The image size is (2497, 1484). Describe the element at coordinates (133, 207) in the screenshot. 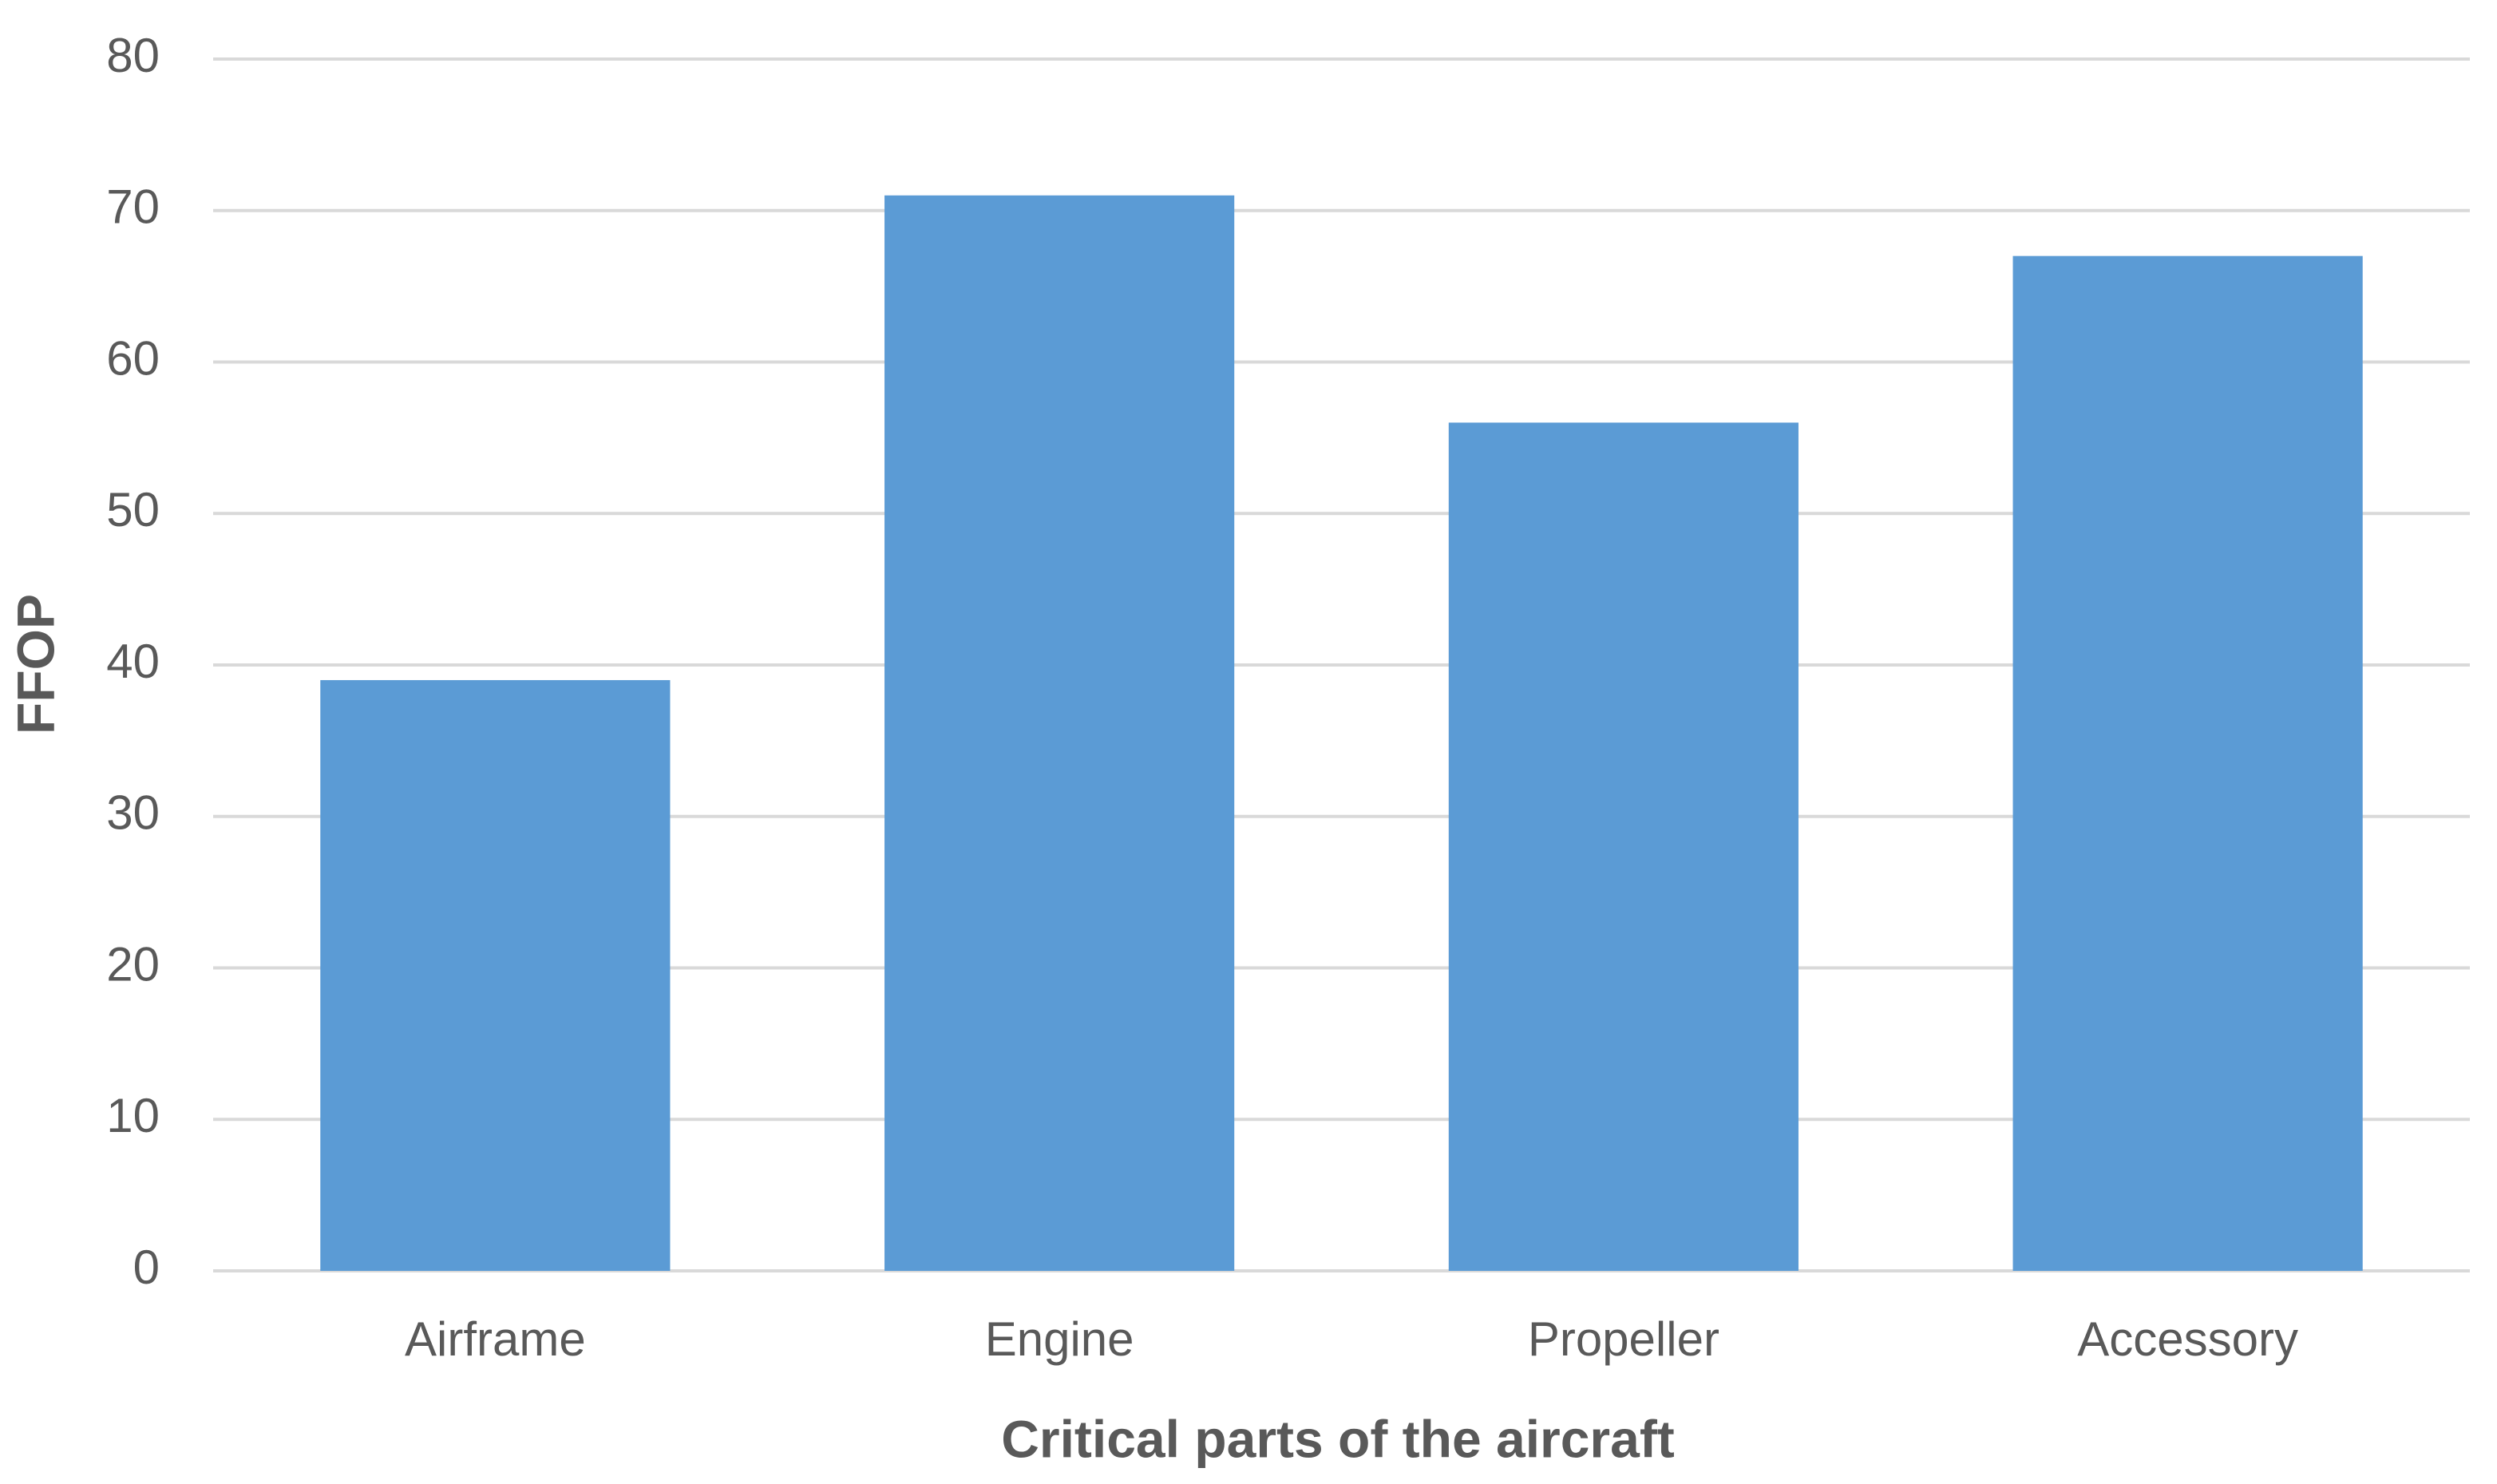

I see `y-tick-label: 70` at that location.